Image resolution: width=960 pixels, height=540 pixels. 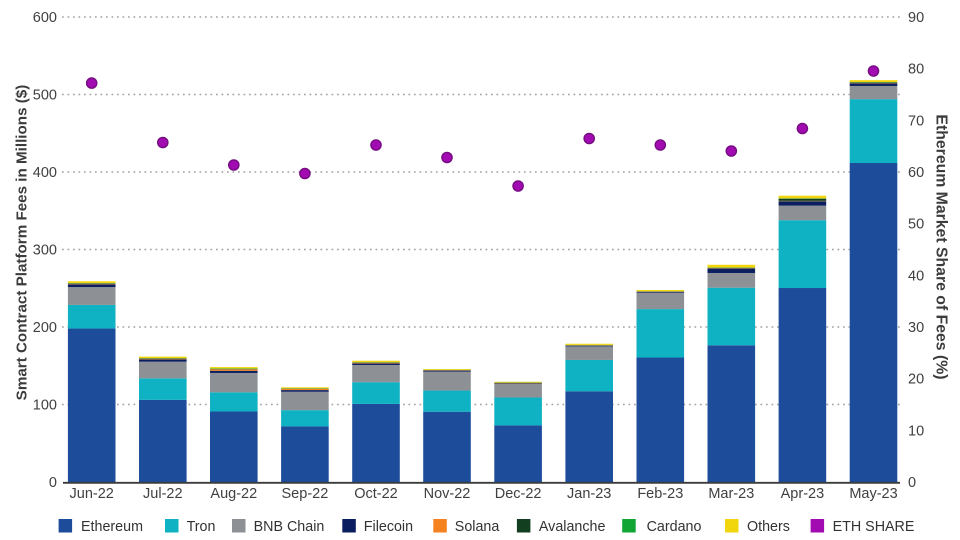 I want to click on svg-text: 20, so click(x=916, y=380).